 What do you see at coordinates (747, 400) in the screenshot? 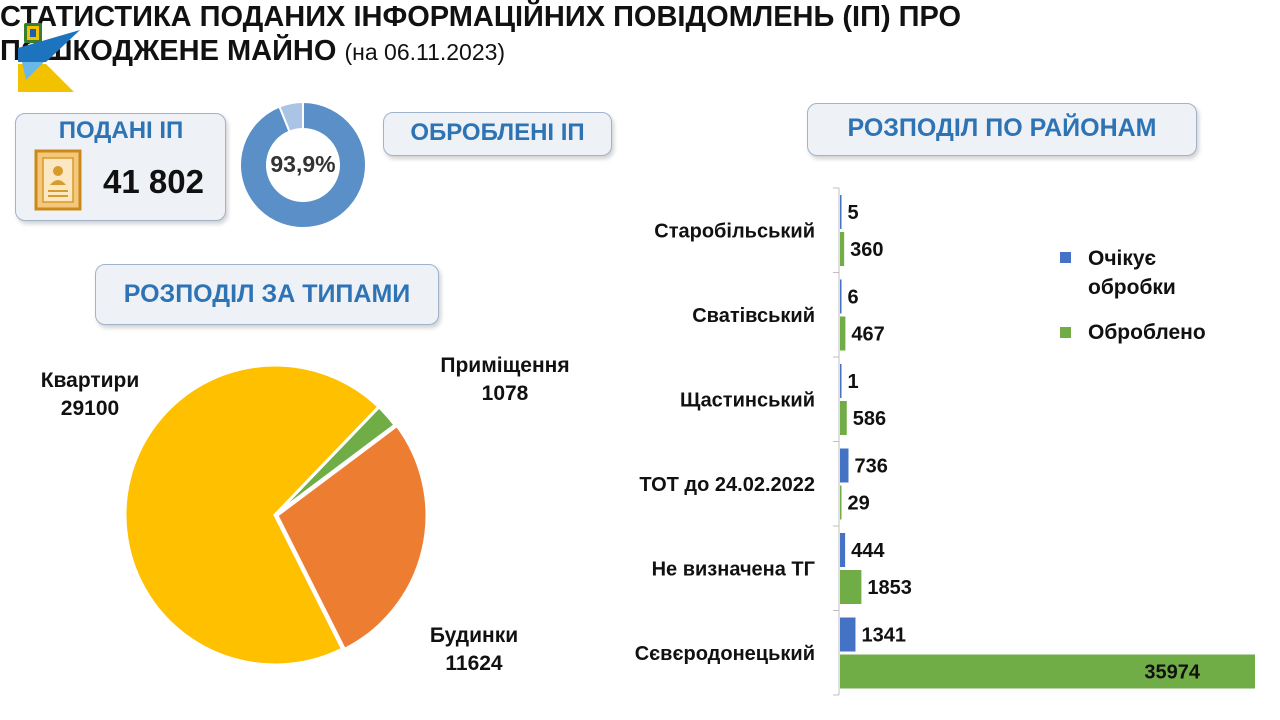
I see `category-label: Щастинський` at bounding box center [747, 400].